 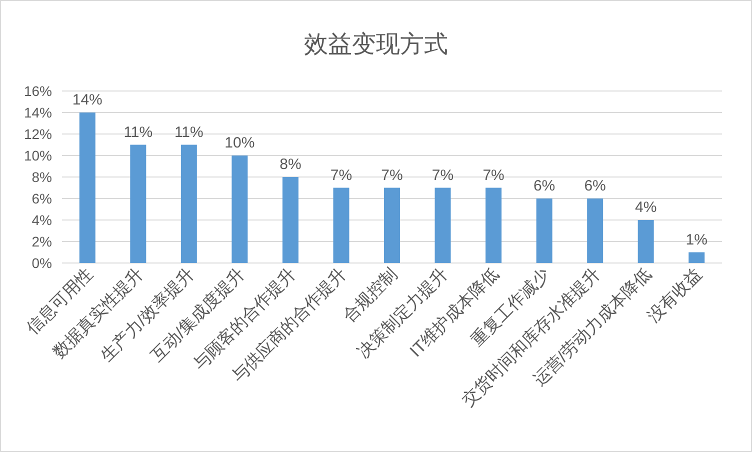 I want to click on y-tick-label: 8%, so click(x=42, y=177).